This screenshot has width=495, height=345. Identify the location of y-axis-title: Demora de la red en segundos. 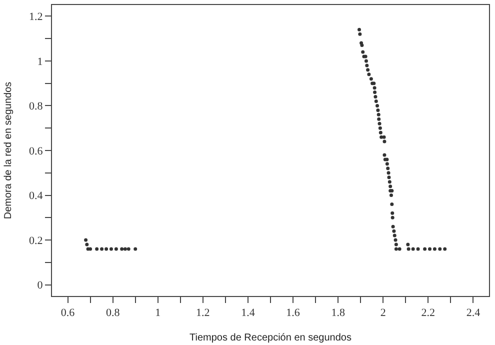
(8, 151).